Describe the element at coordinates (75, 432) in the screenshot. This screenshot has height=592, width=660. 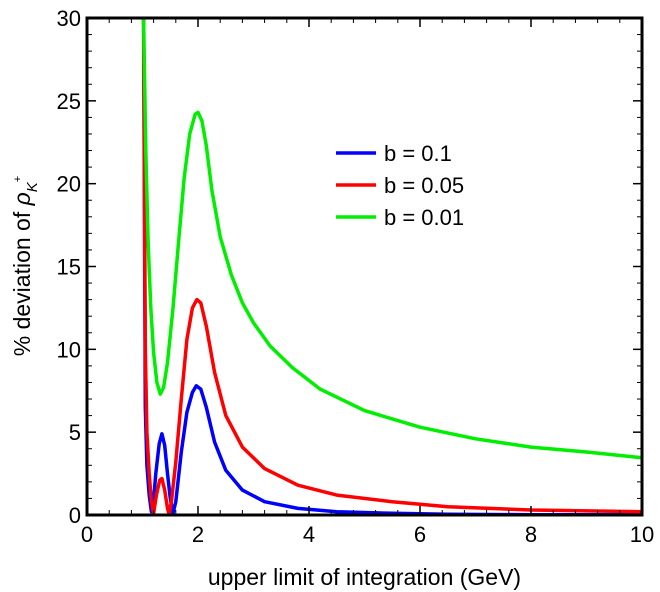
I see `y-tick-label: 5` at that location.